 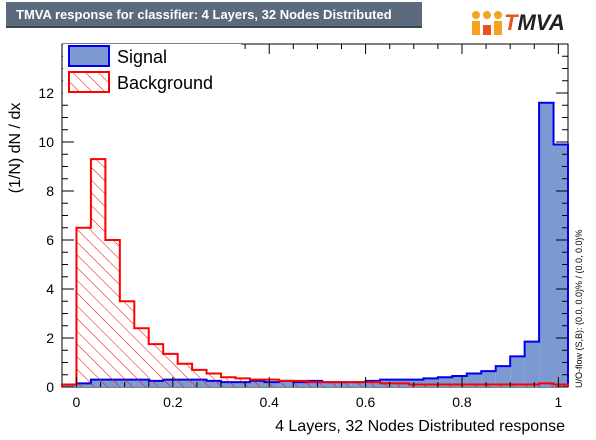 I want to click on tmva-logo-text: TMVA, so click(x=534, y=23).